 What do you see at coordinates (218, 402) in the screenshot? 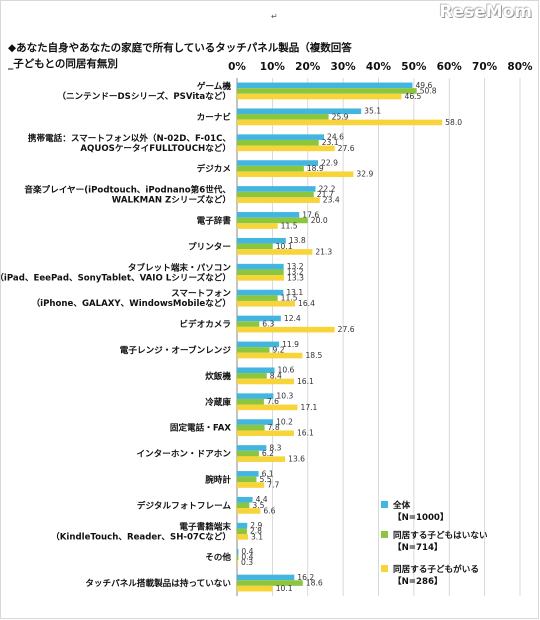
I see `category-label: 冷蔵庫` at bounding box center [218, 402].